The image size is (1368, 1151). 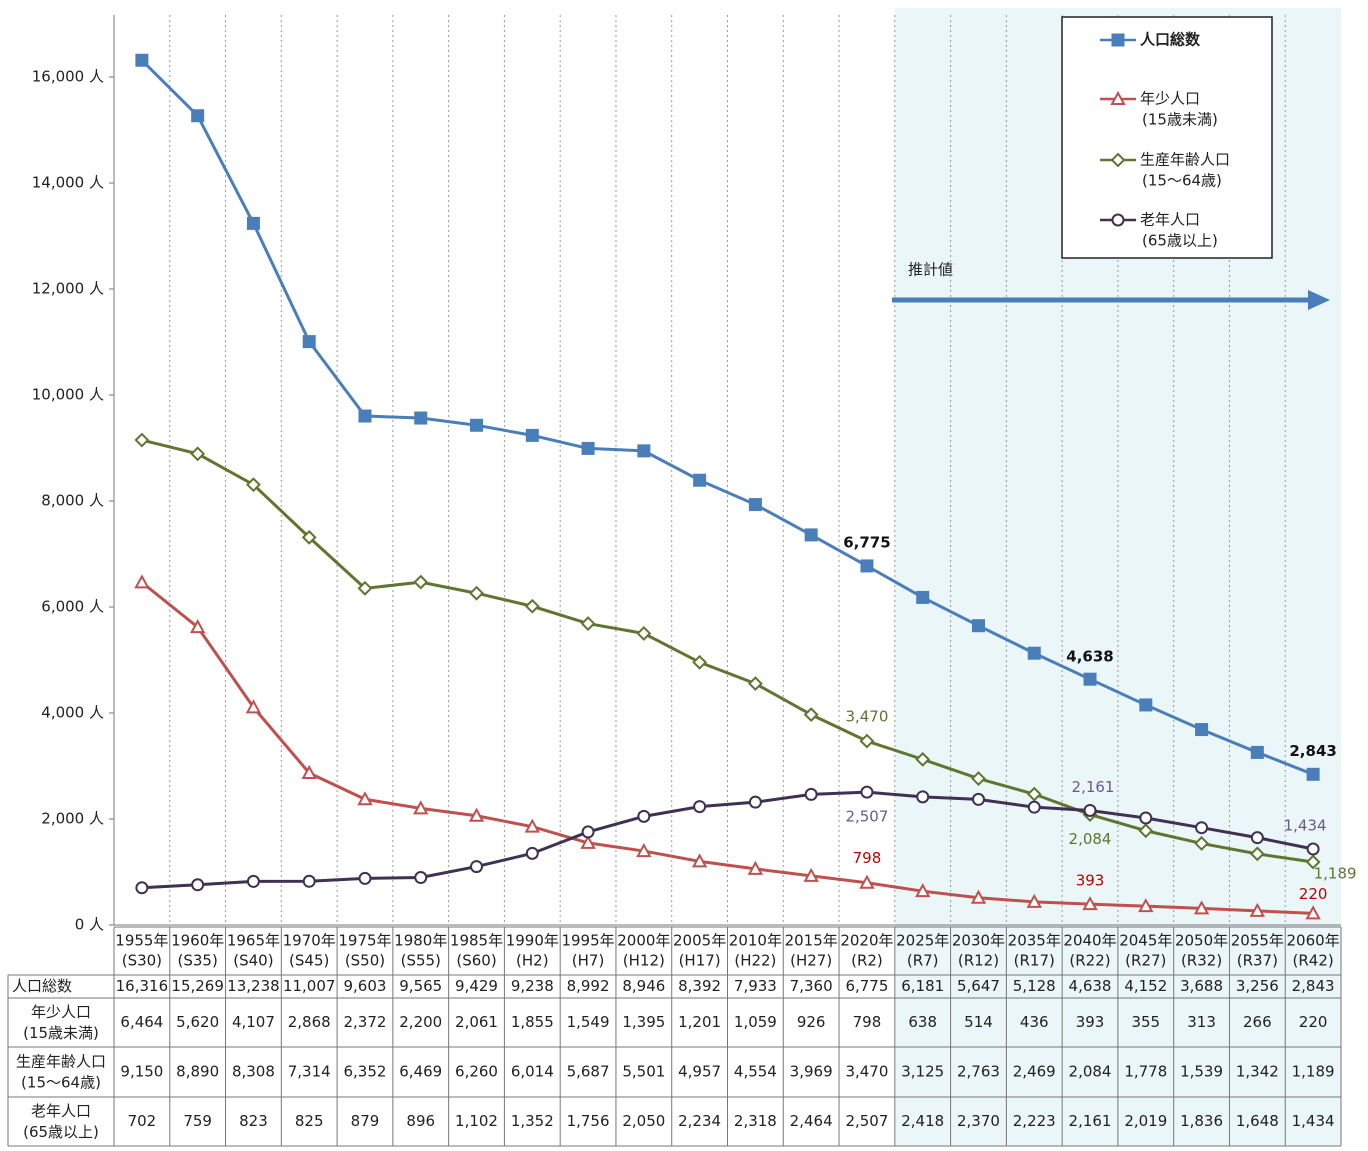 I want to click on table-cell: 5,128, so click(x=1034, y=986).